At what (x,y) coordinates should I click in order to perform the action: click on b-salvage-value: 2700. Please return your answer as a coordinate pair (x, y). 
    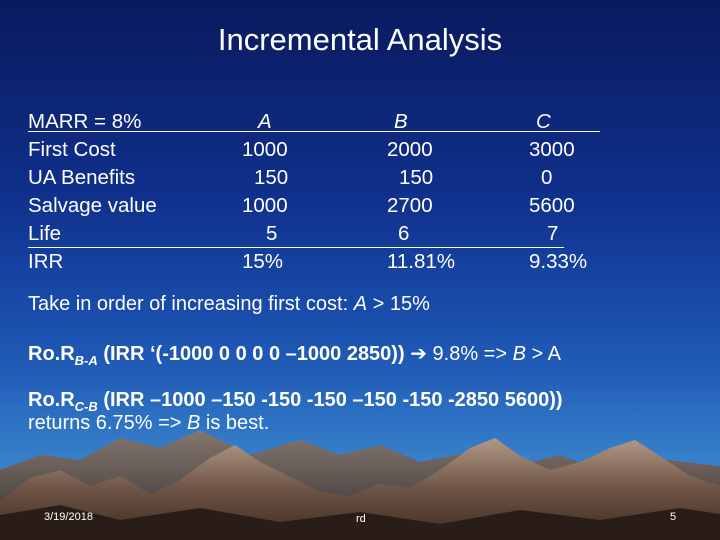
    Looking at the image, I should click on (410, 205).